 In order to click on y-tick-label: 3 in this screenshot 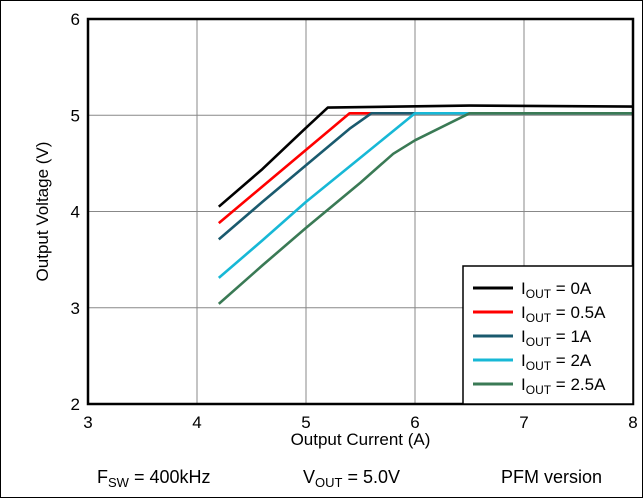, I will do `click(75, 308)`.